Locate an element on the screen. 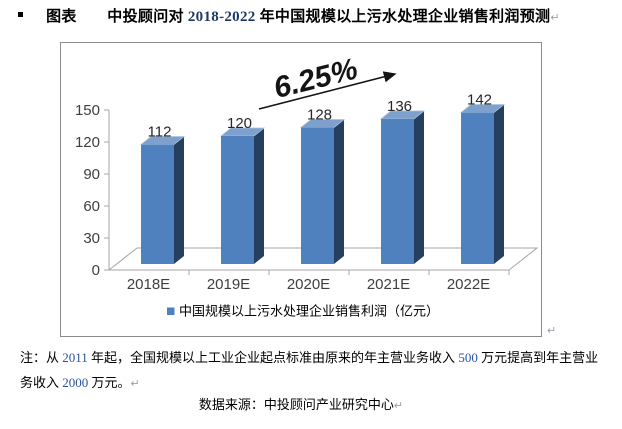  figure-caption: 图表 中投顾问对 2018-2022 年中国规模以上污水处理企业销售利润预测↵ is located at coordinates (303, 15).